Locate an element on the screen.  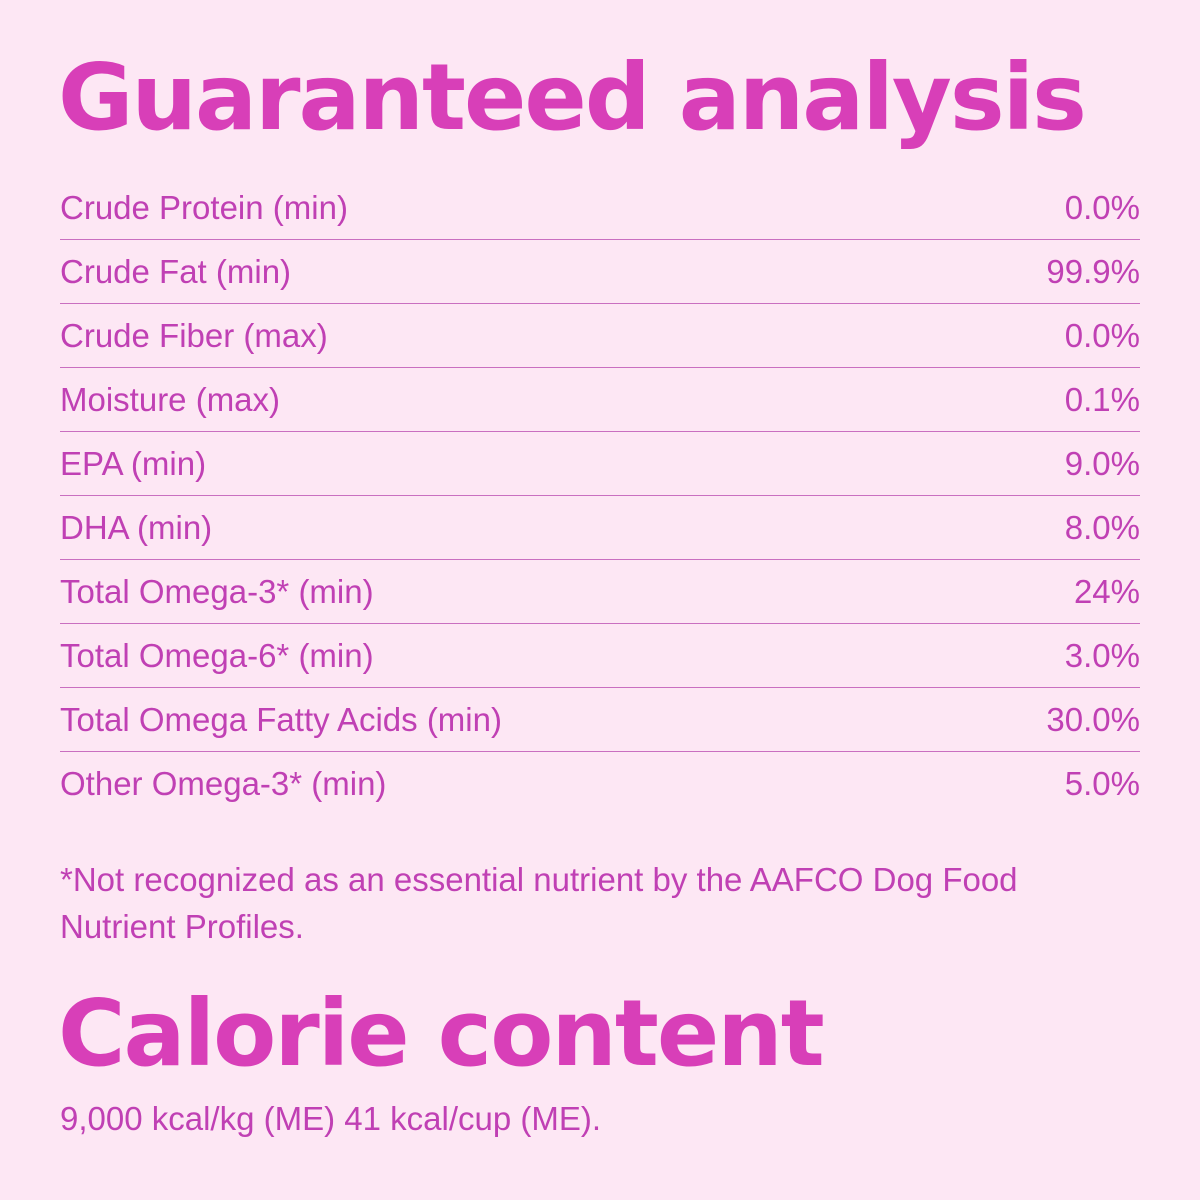
nutrient-value: 5.0% is located at coordinates (1102, 783).